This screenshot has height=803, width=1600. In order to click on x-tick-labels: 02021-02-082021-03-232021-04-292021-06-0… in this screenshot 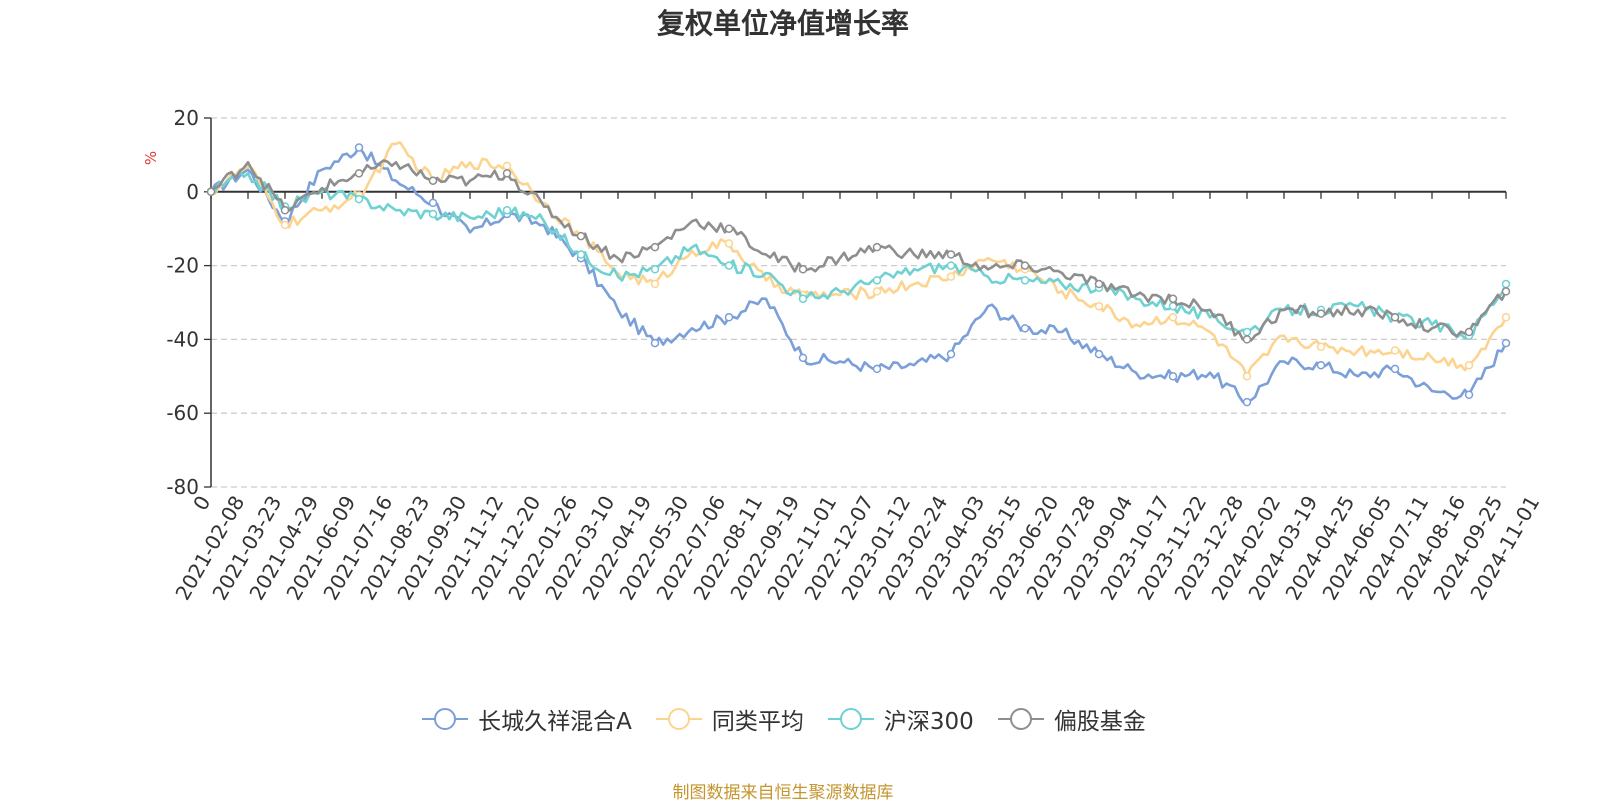, I will do `click(857, 548)`.